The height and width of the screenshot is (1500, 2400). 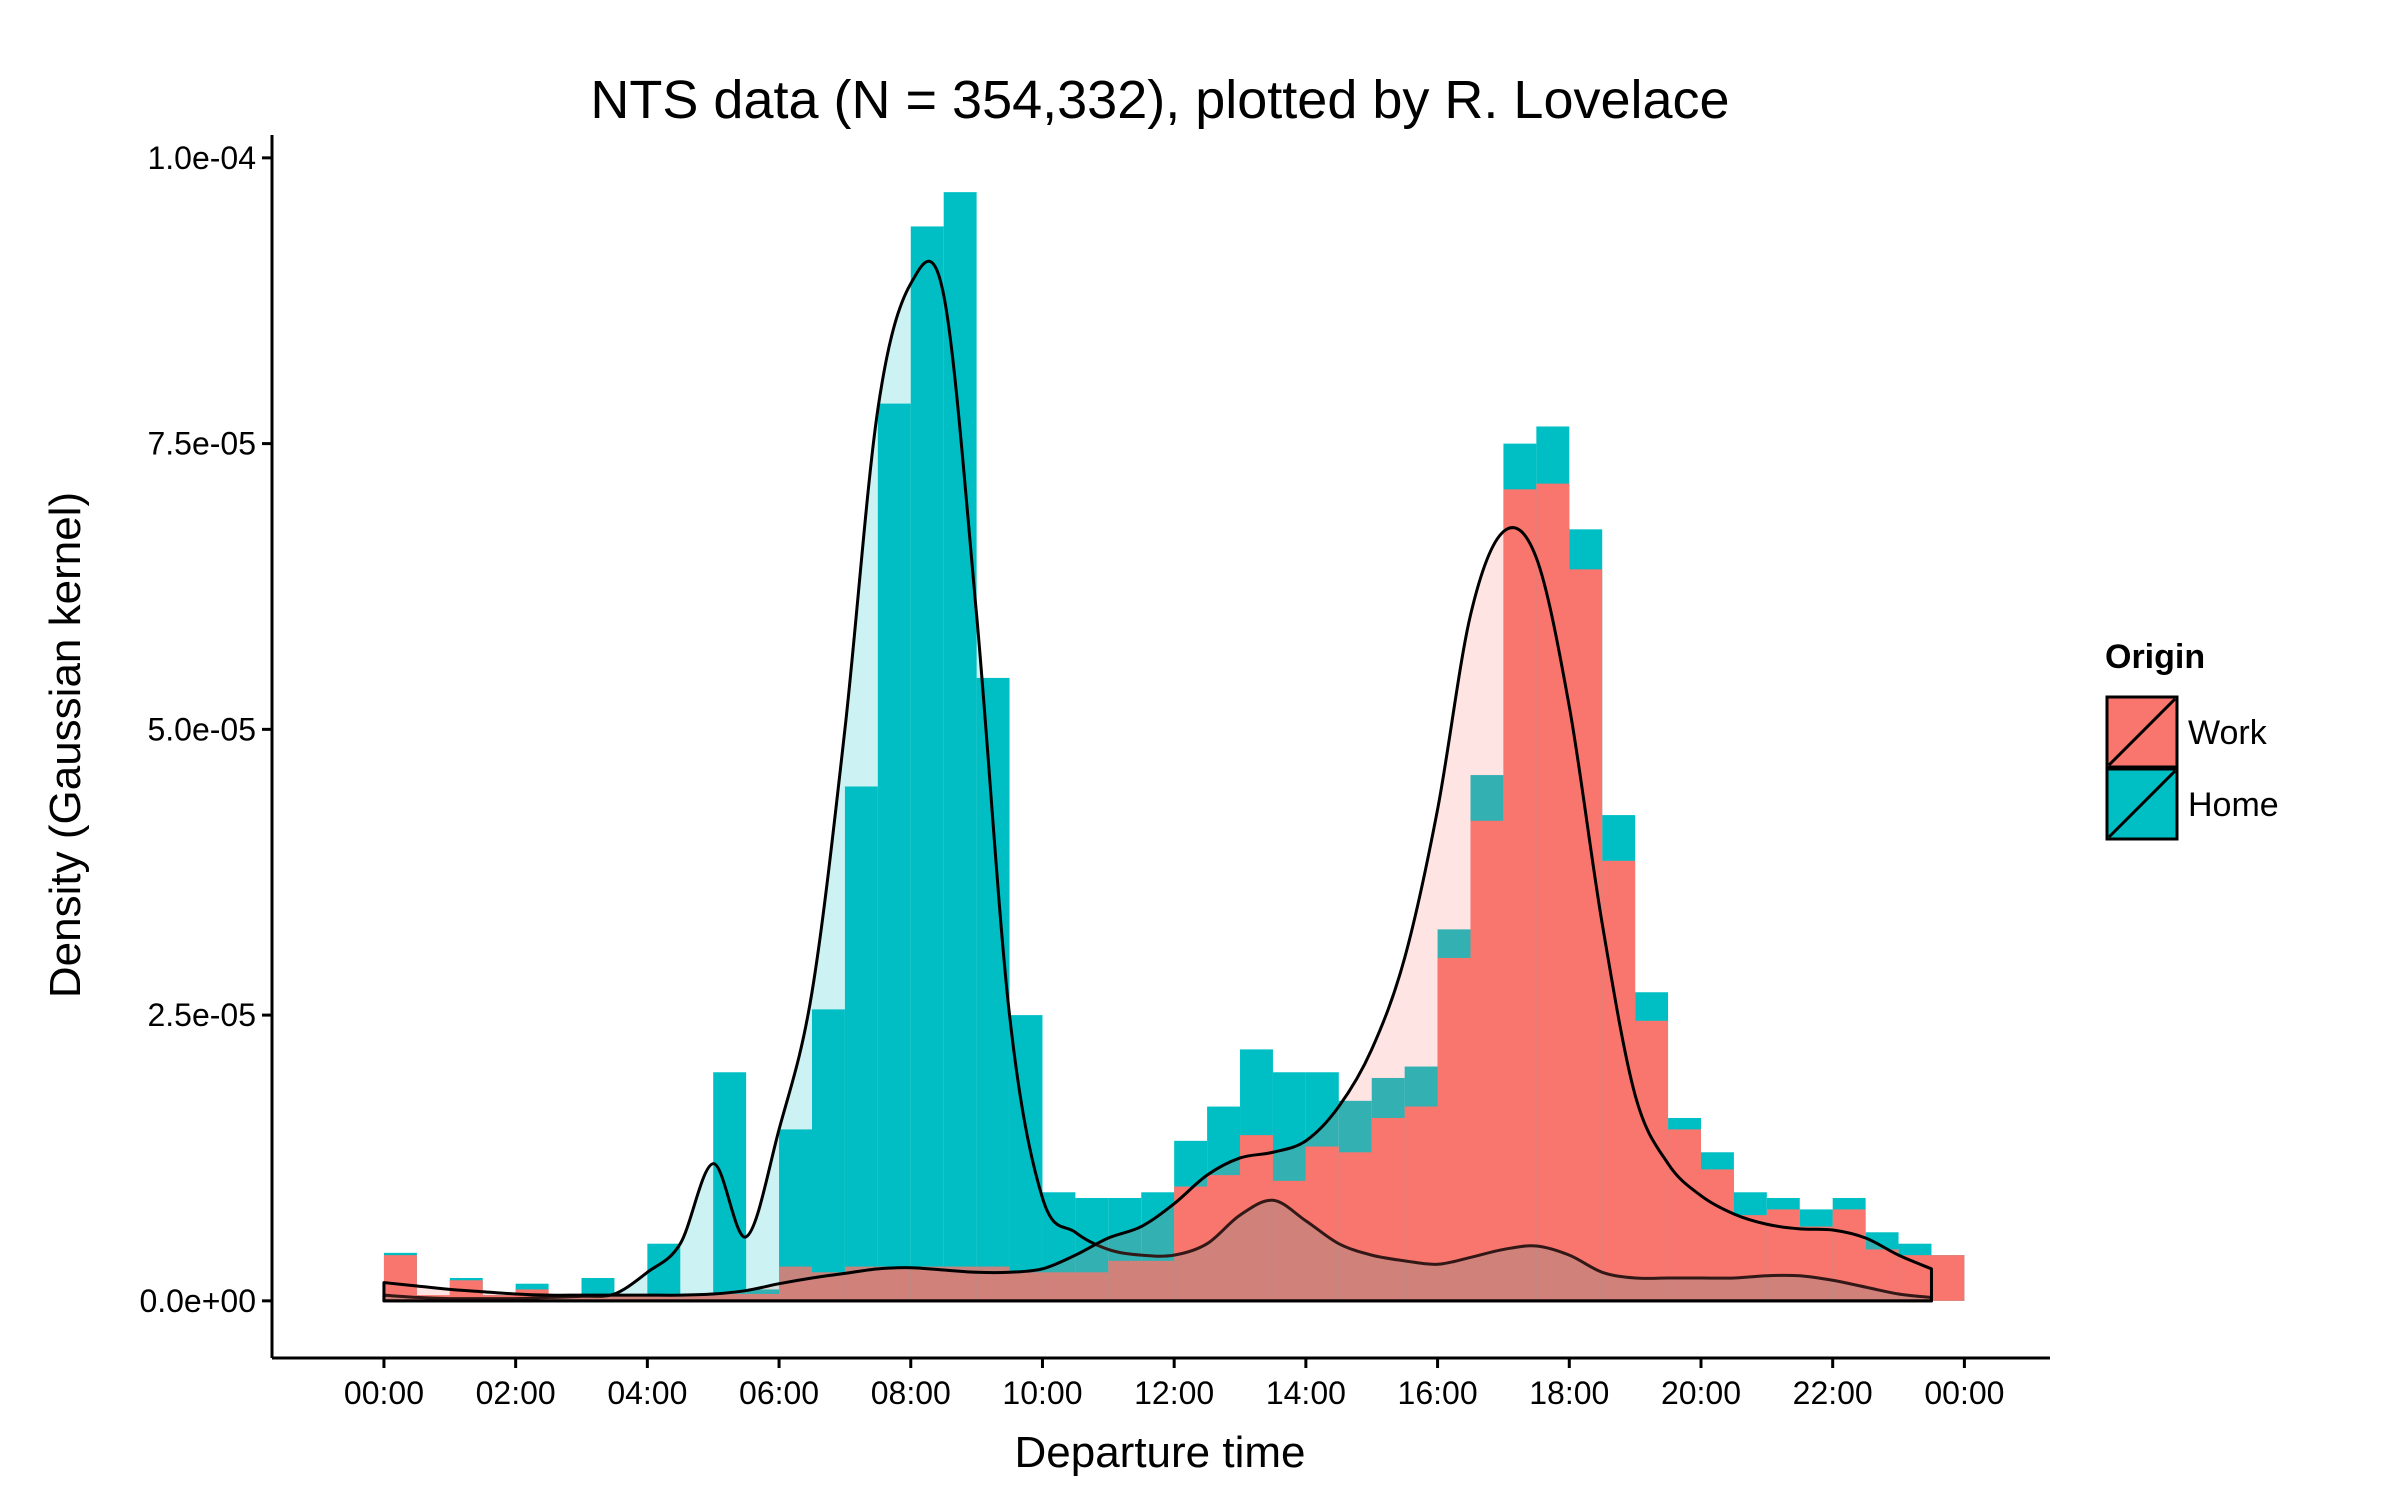 I want to click on x-axis-title: Departure time, so click(x=1159, y=1452).